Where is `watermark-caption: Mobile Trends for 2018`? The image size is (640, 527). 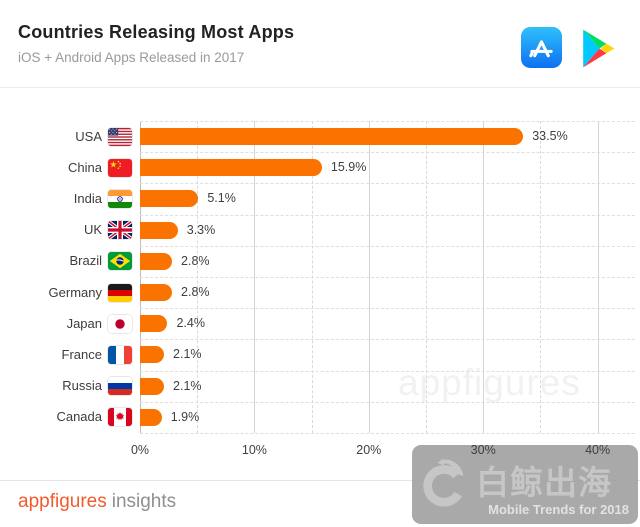
watermark-caption: Mobile Trends for 2018 is located at coordinates (558, 509).